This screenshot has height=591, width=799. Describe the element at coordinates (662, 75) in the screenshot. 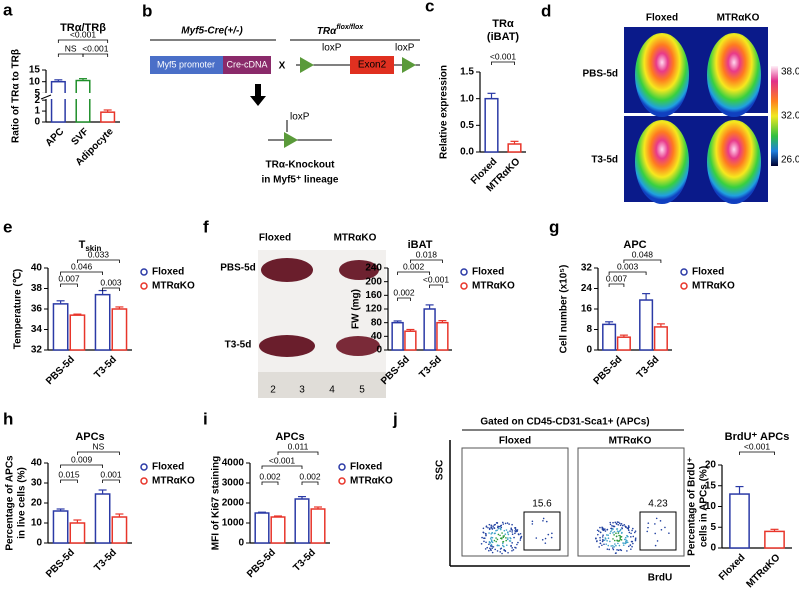

I see `thermal-mouse` at that location.